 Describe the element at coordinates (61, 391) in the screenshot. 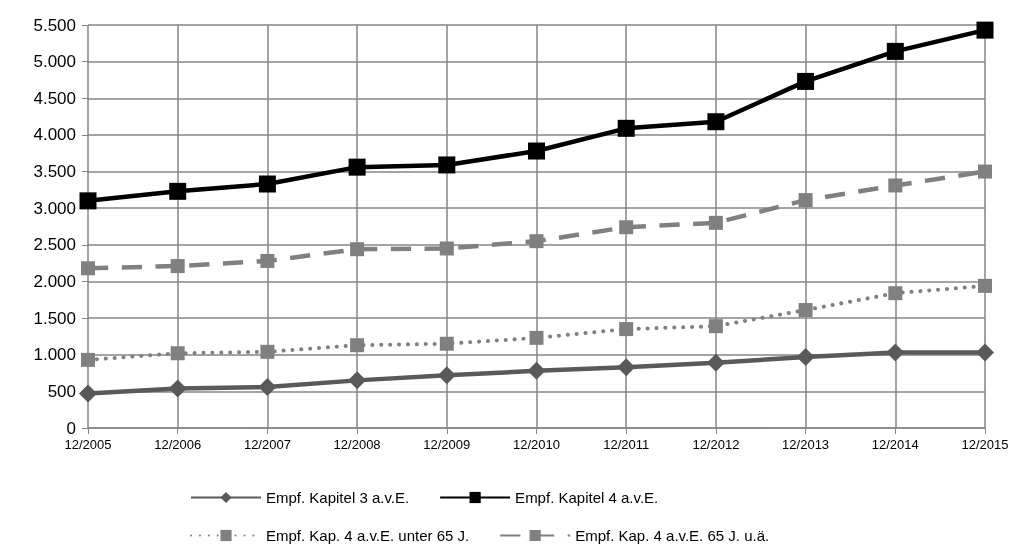

I see `y-tick-label: 500` at that location.